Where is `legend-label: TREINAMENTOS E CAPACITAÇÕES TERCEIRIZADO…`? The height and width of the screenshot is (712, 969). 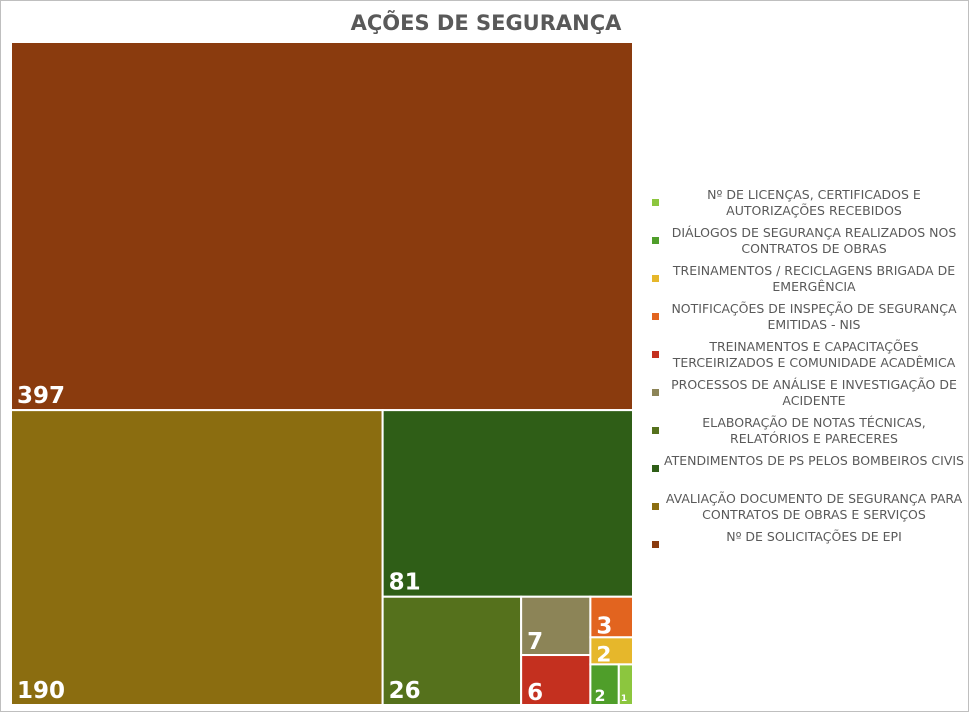
legend-label: TREINAMENTOS E CAPACITAÇÕES TERCEIRIZADO… is located at coordinates (814, 354).